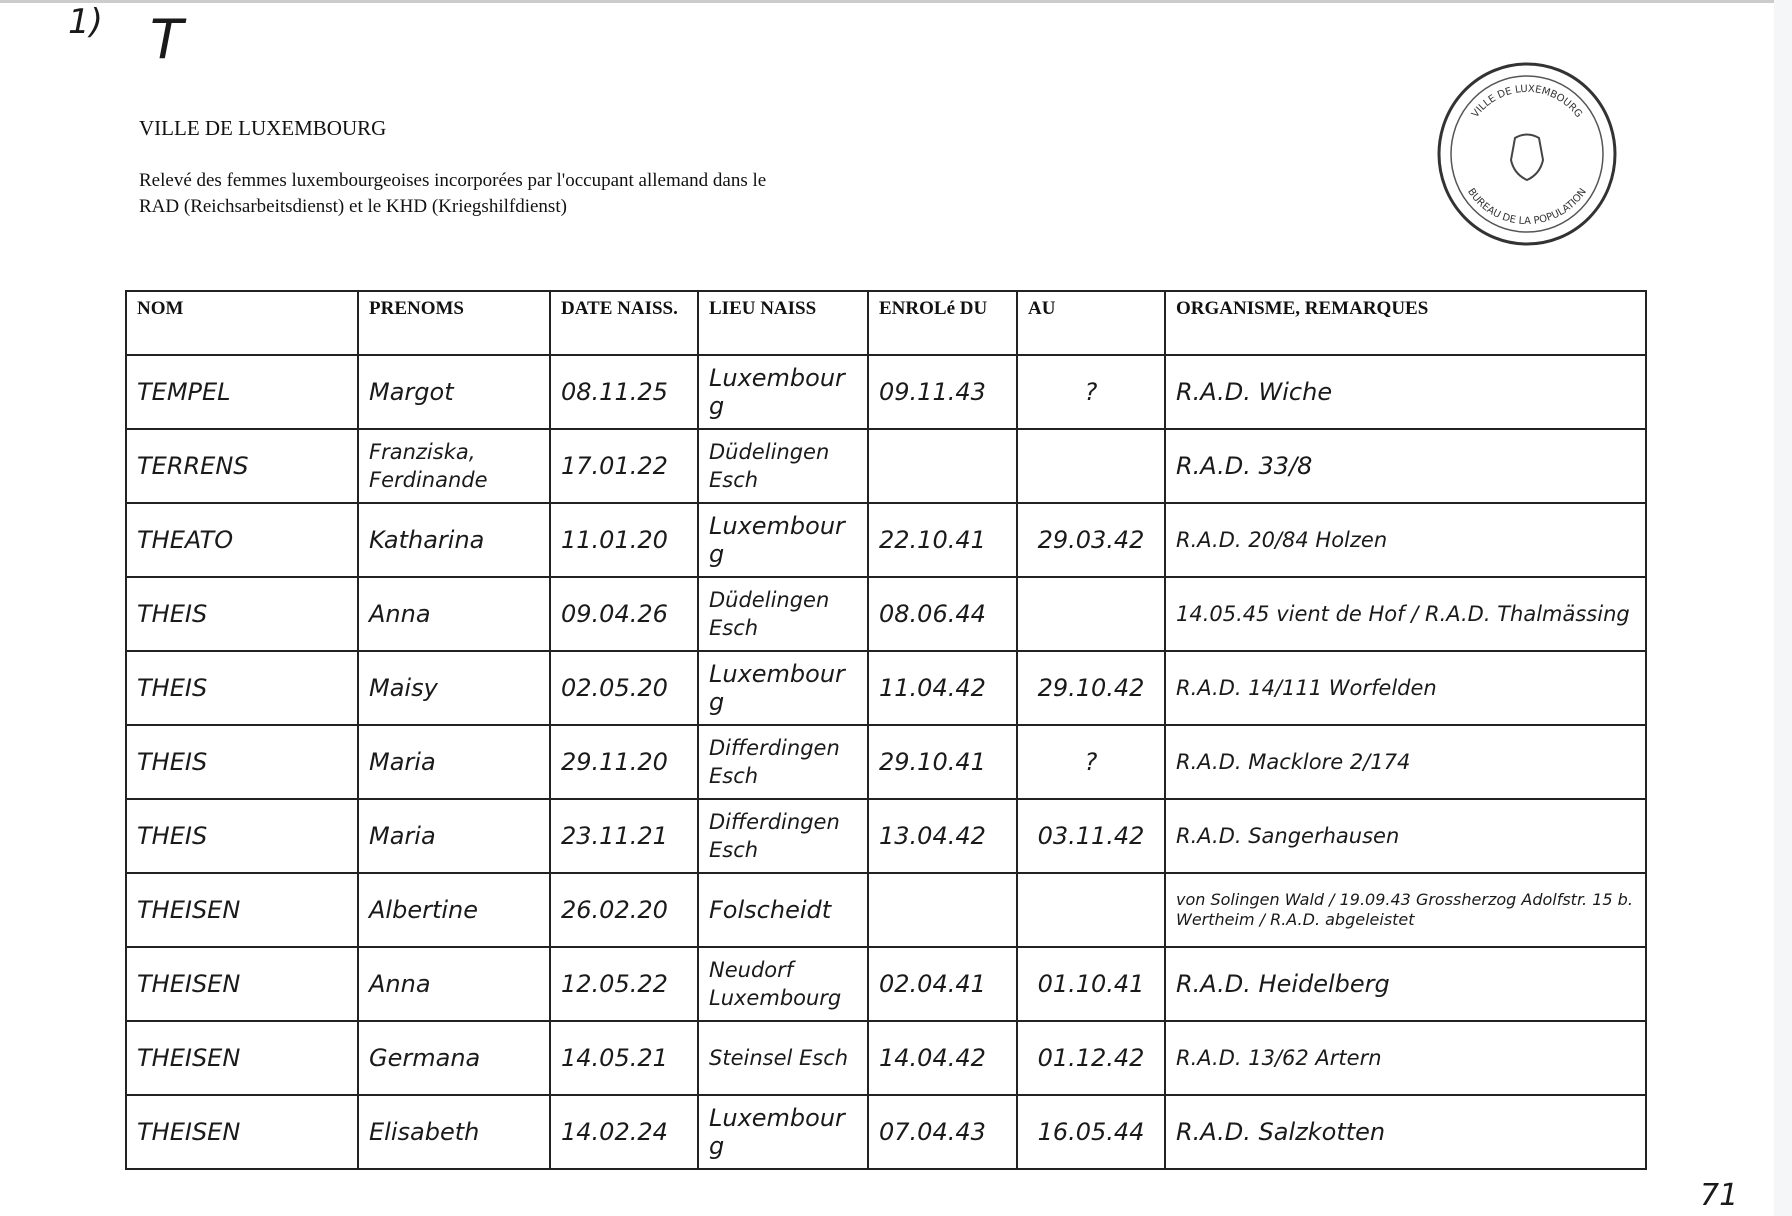 The height and width of the screenshot is (1216, 1792). I want to click on enrolled-until-cell: 29.10.42, so click(1091, 688).